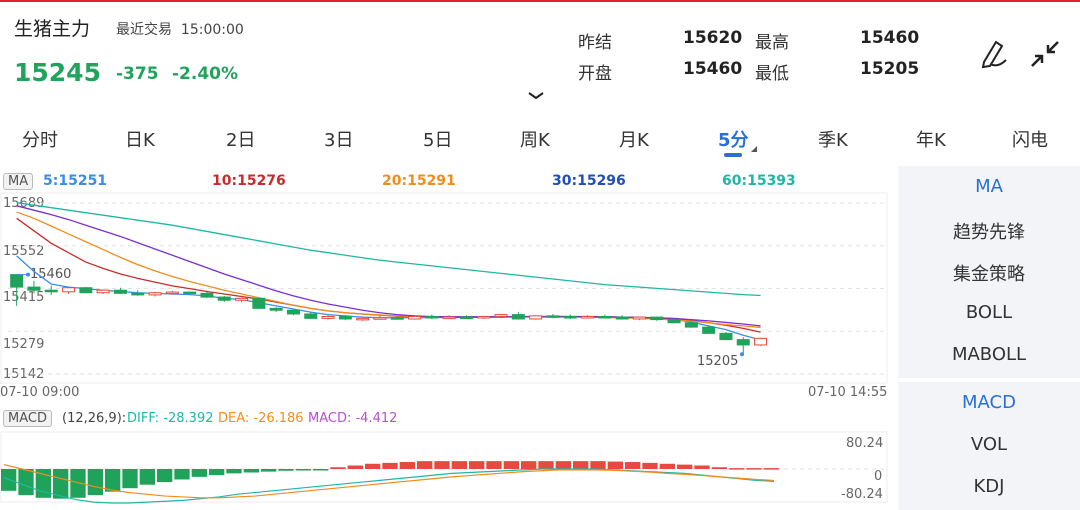 The width and height of the screenshot is (1080, 510). Describe the element at coordinates (353, 418) in the screenshot. I see `macd-value-legend: MACD: -4.412` at that location.